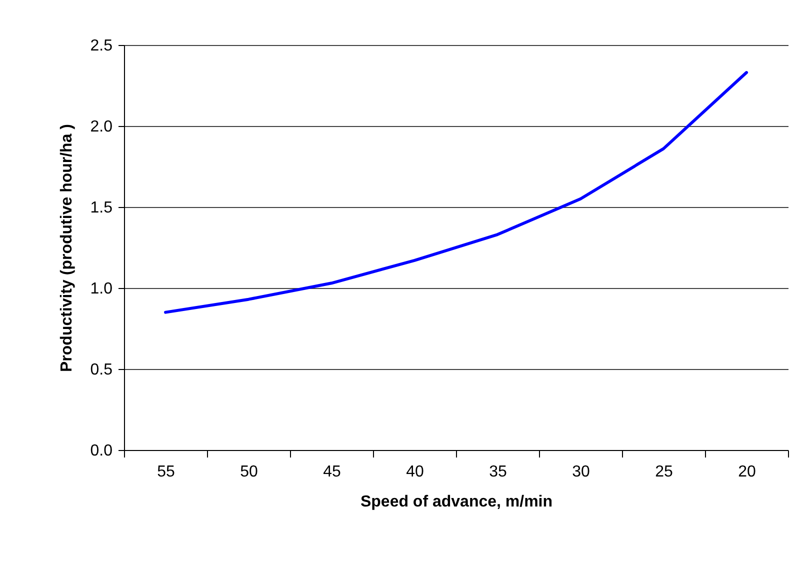 Image resolution: width=792 pixels, height=563 pixels. What do you see at coordinates (67, 248) in the screenshot?
I see `y-axis-title: Productivity (produtive hour/ha )` at bounding box center [67, 248].